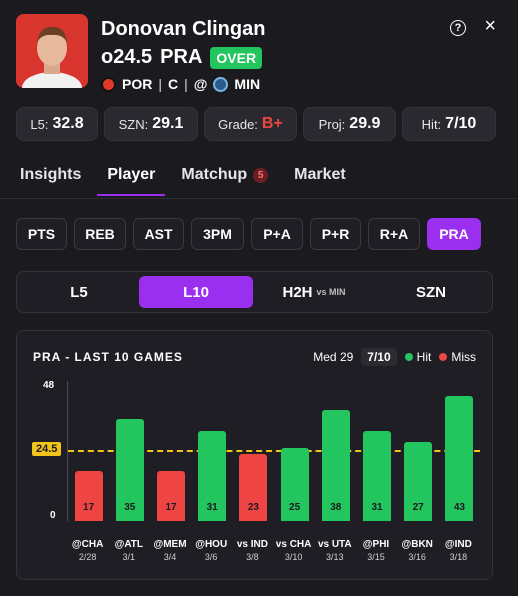 This screenshot has width=518, height=596. What do you see at coordinates (463, 357) in the screenshot?
I see `legend-miss-label: Miss` at bounding box center [463, 357].